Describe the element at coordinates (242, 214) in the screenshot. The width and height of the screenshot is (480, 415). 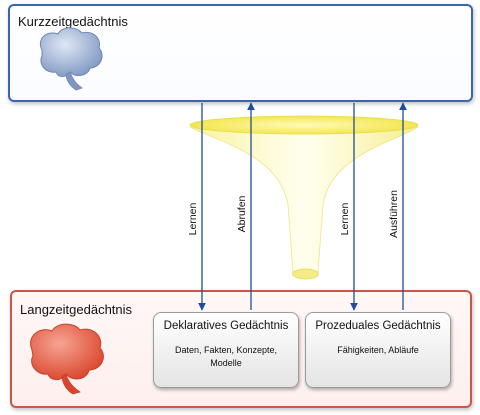
I see `arrow-label-abrufen: Abrufen` at that location.